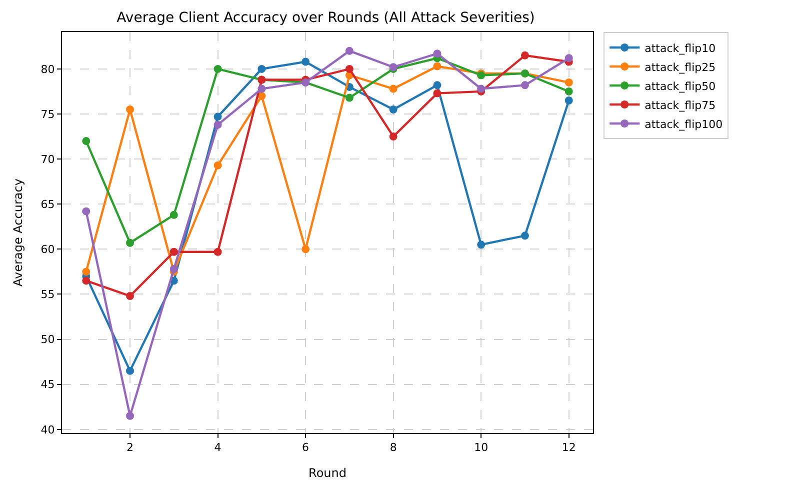 This screenshot has height=490, width=785. Describe the element at coordinates (680, 86) in the screenshot. I see `legend-label: attack_flip50` at that location.